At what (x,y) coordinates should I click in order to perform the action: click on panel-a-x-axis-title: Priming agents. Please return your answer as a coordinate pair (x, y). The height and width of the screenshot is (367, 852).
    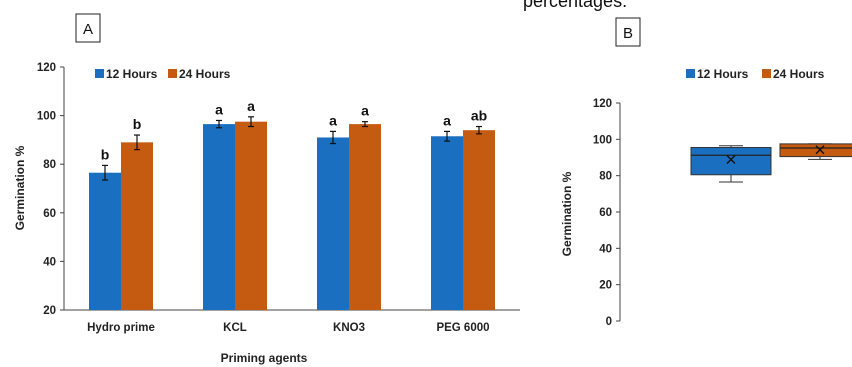
    Looking at the image, I should click on (264, 358).